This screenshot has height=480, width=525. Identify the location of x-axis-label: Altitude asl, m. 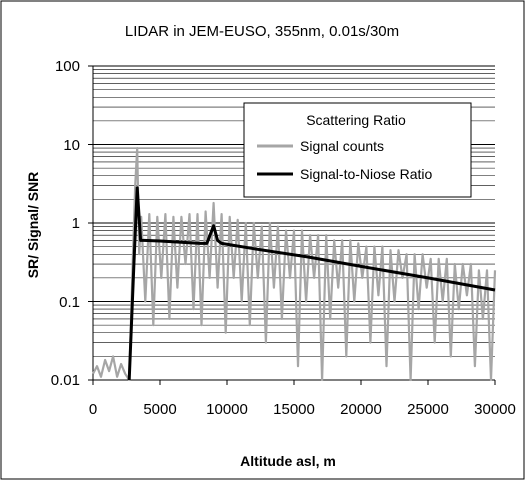
(288, 461).